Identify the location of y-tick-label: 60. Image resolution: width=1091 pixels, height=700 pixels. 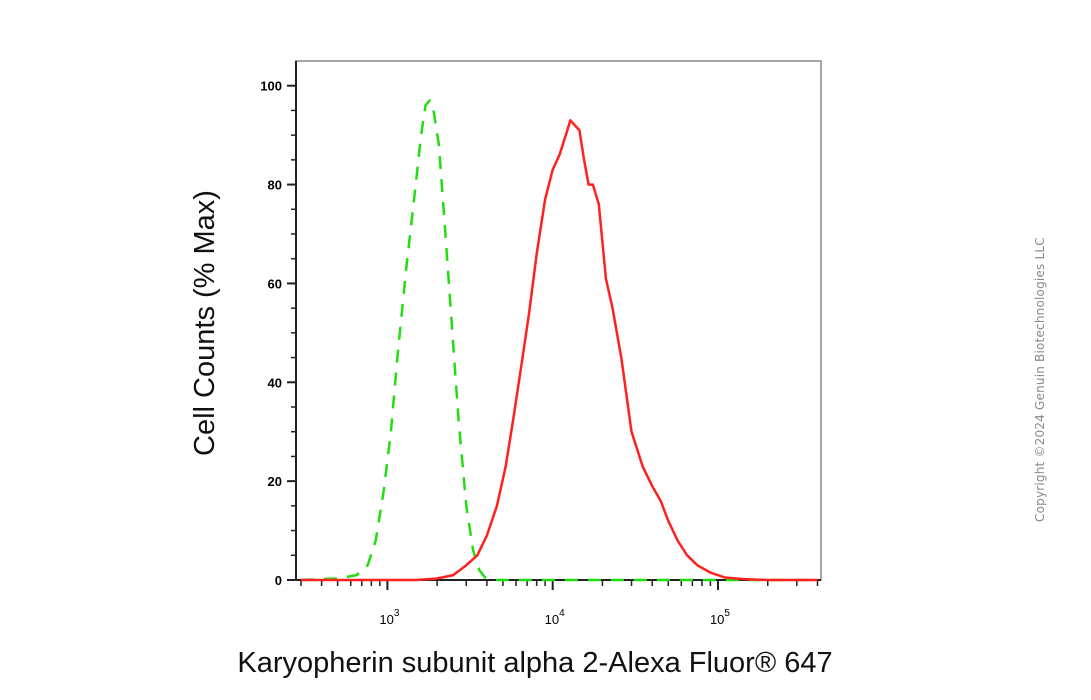
(275, 283).